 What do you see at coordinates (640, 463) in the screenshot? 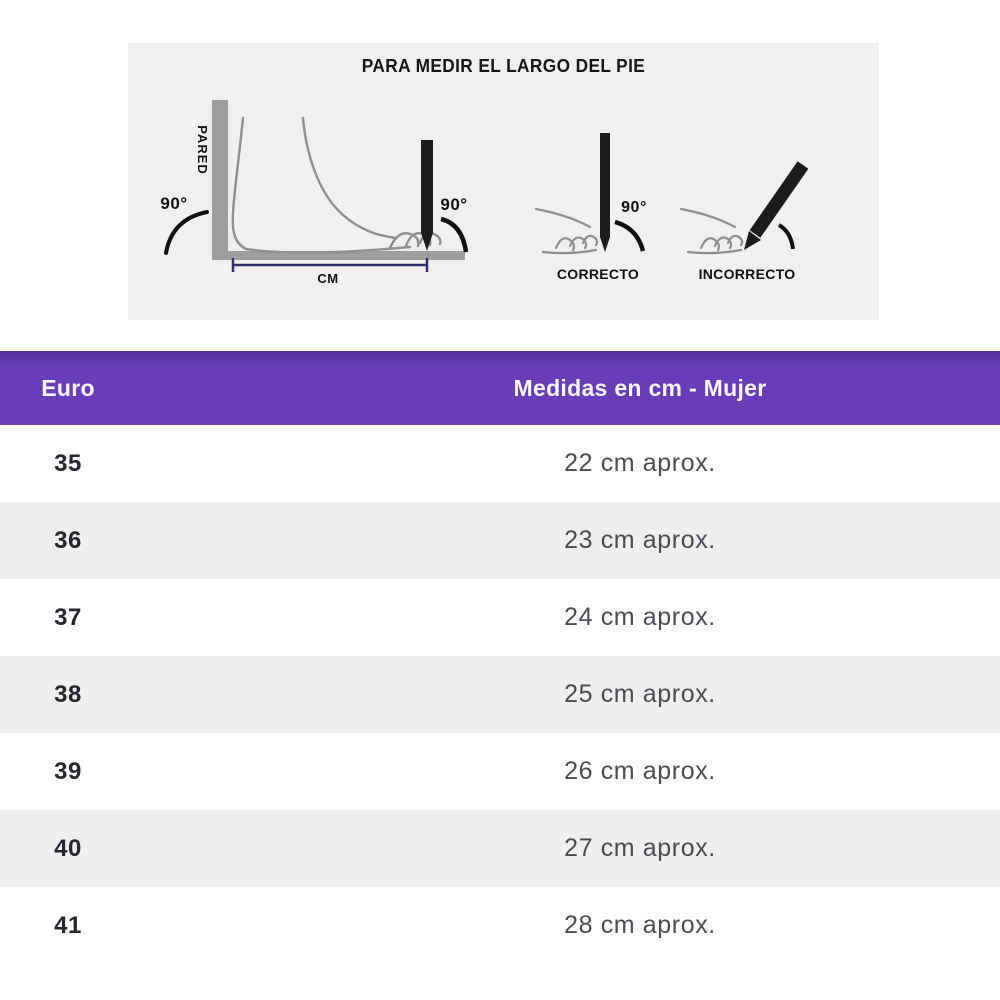
I see `measurement-value: 22 cm aprox.` at bounding box center [640, 463].